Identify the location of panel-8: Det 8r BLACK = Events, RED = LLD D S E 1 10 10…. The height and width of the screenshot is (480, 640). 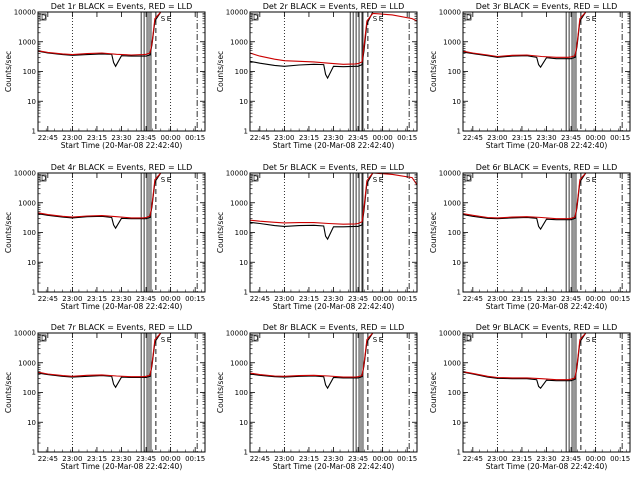
(317, 397).